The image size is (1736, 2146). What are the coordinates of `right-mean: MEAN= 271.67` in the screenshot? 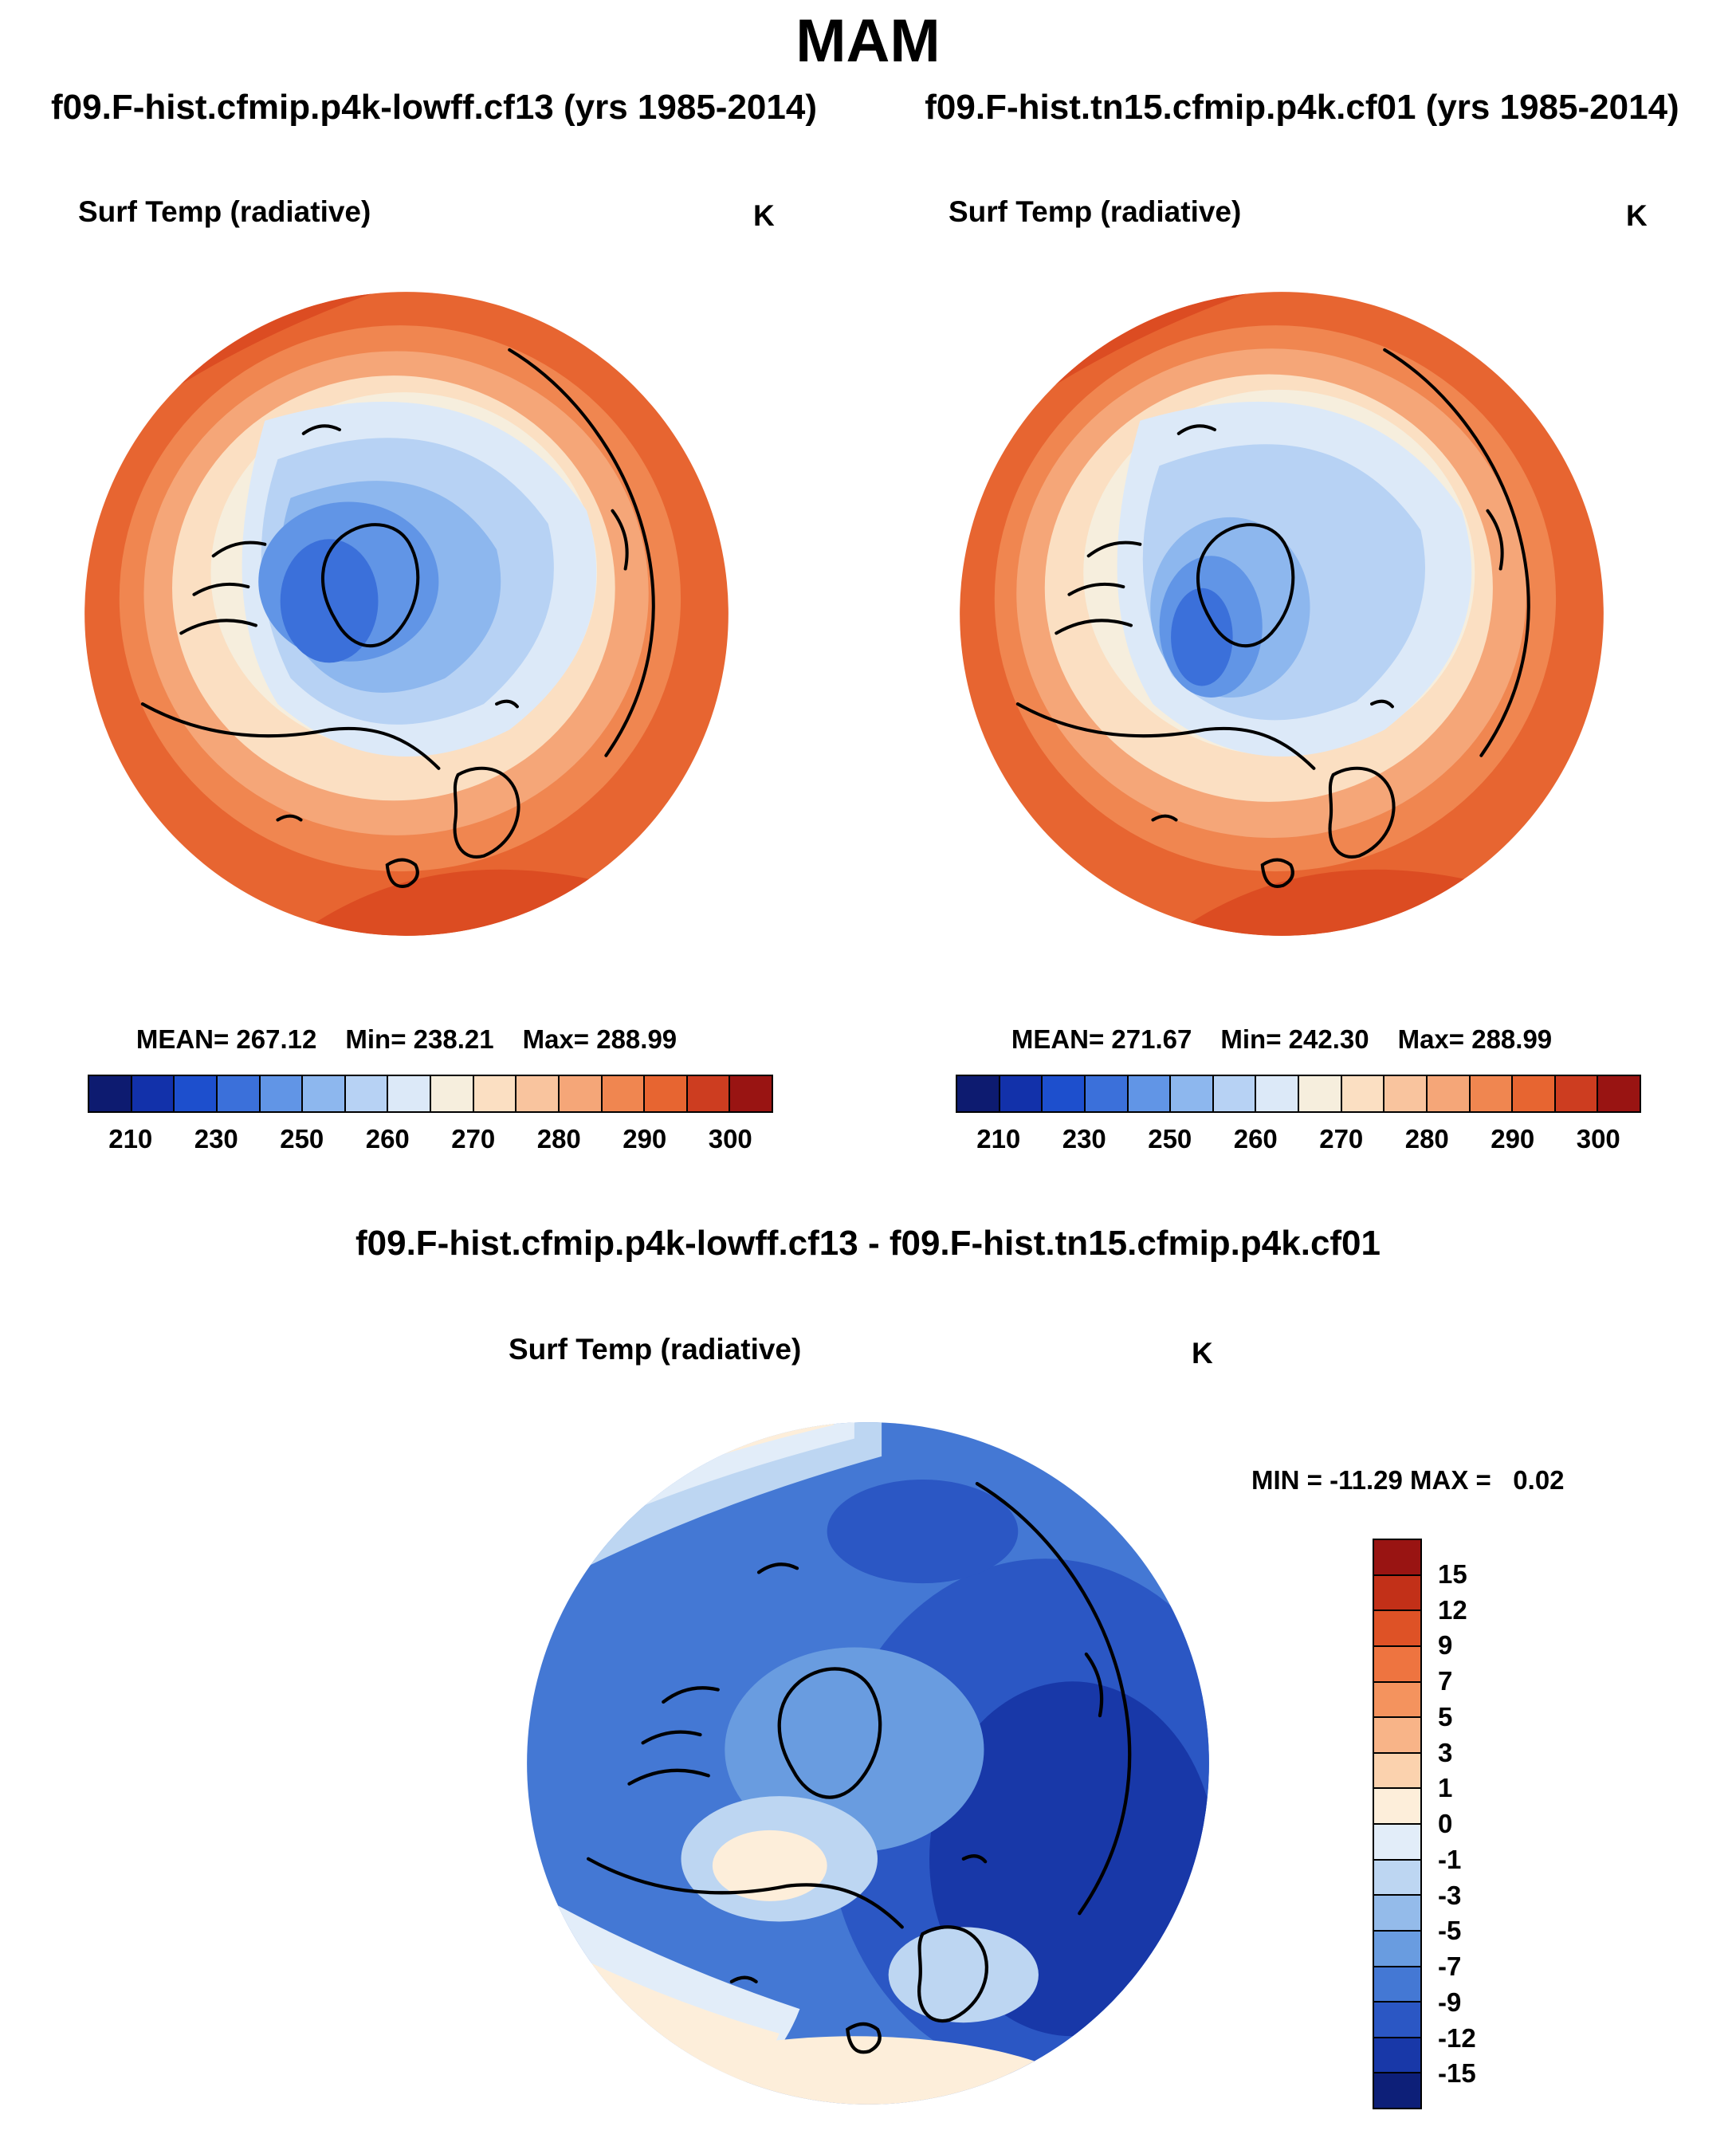 It's located at (1101, 1039).